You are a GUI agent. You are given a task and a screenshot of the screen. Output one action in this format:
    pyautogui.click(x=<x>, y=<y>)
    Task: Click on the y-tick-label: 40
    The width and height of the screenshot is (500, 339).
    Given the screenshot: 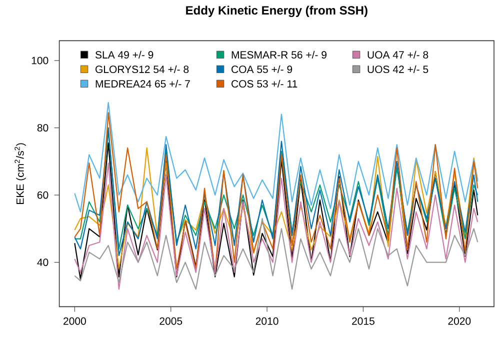 What is the action you would take?
    pyautogui.click(x=42, y=262)
    